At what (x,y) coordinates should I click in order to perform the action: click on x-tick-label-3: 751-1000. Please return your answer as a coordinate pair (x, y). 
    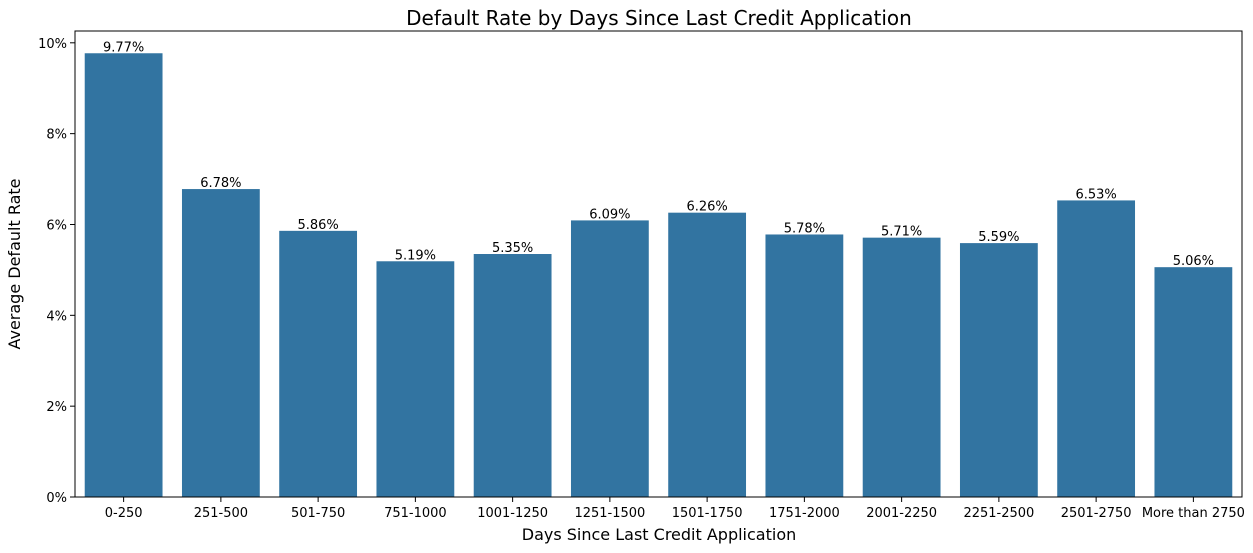
    Looking at the image, I should click on (415, 513).